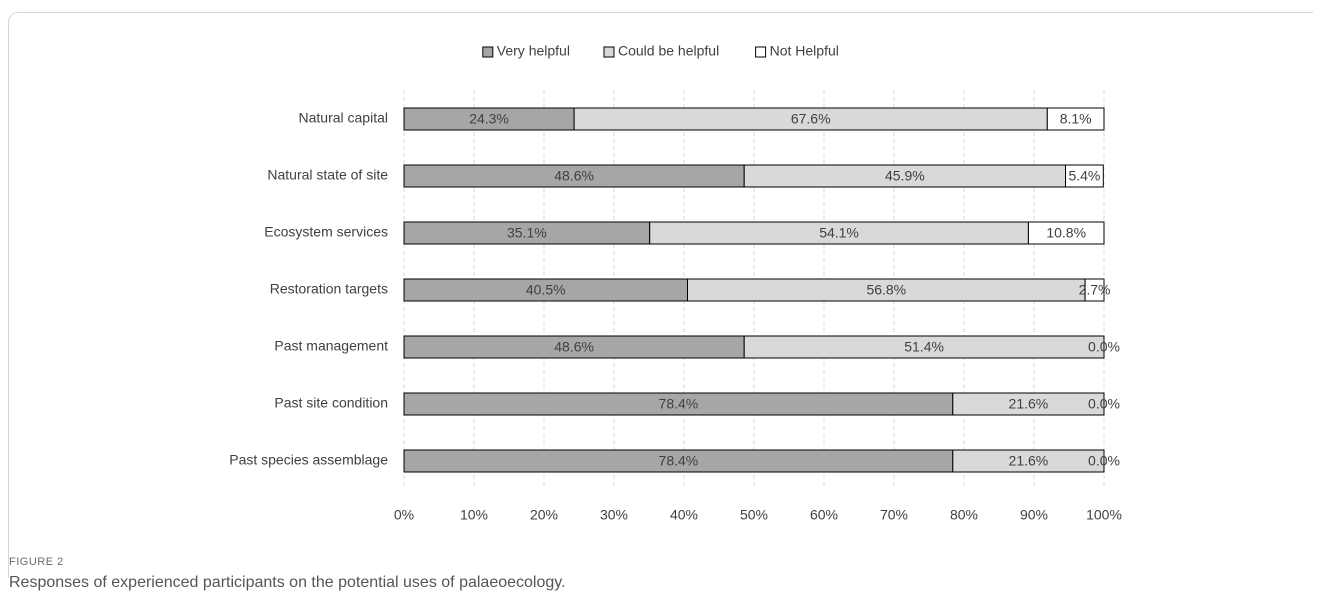  I want to click on category-label: Natural state of site, so click(327, 175).